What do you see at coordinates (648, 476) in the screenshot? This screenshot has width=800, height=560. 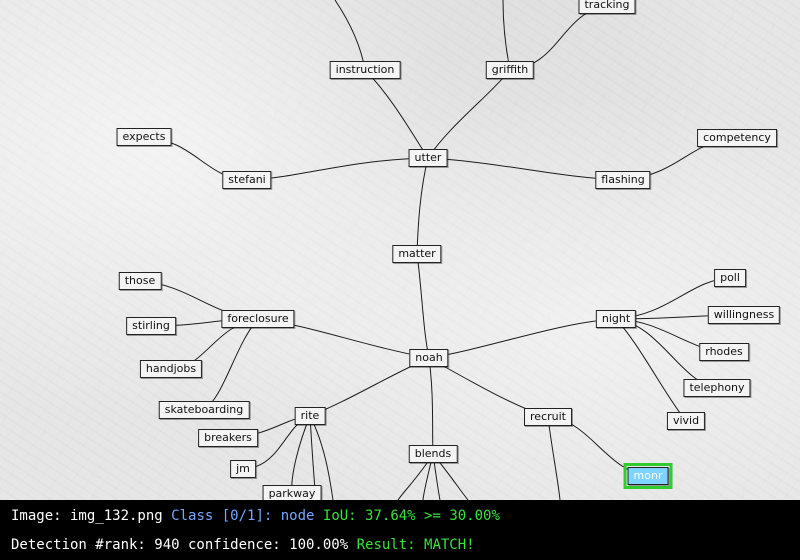 I see `node-monr: monr` at bounding box center [648, 476].